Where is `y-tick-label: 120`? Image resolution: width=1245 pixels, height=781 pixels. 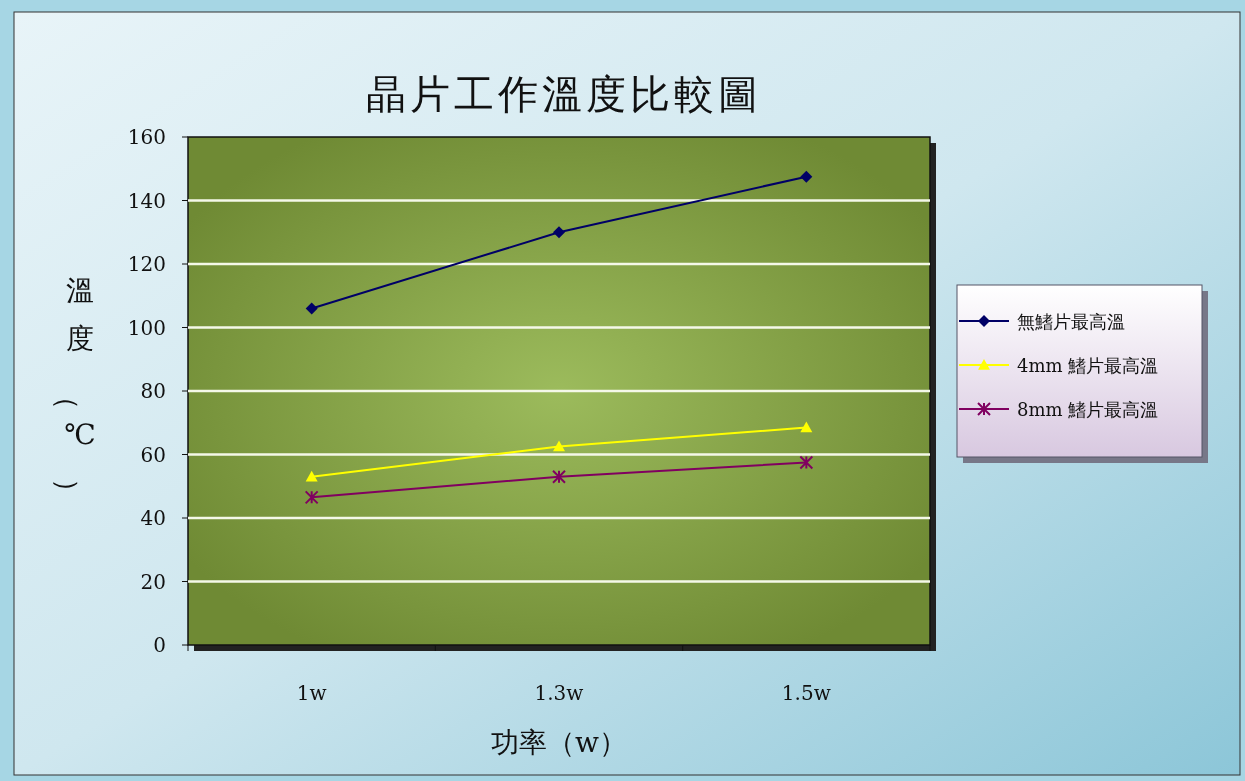
y-tick-label: 120 is located at coordinates (146, 264).